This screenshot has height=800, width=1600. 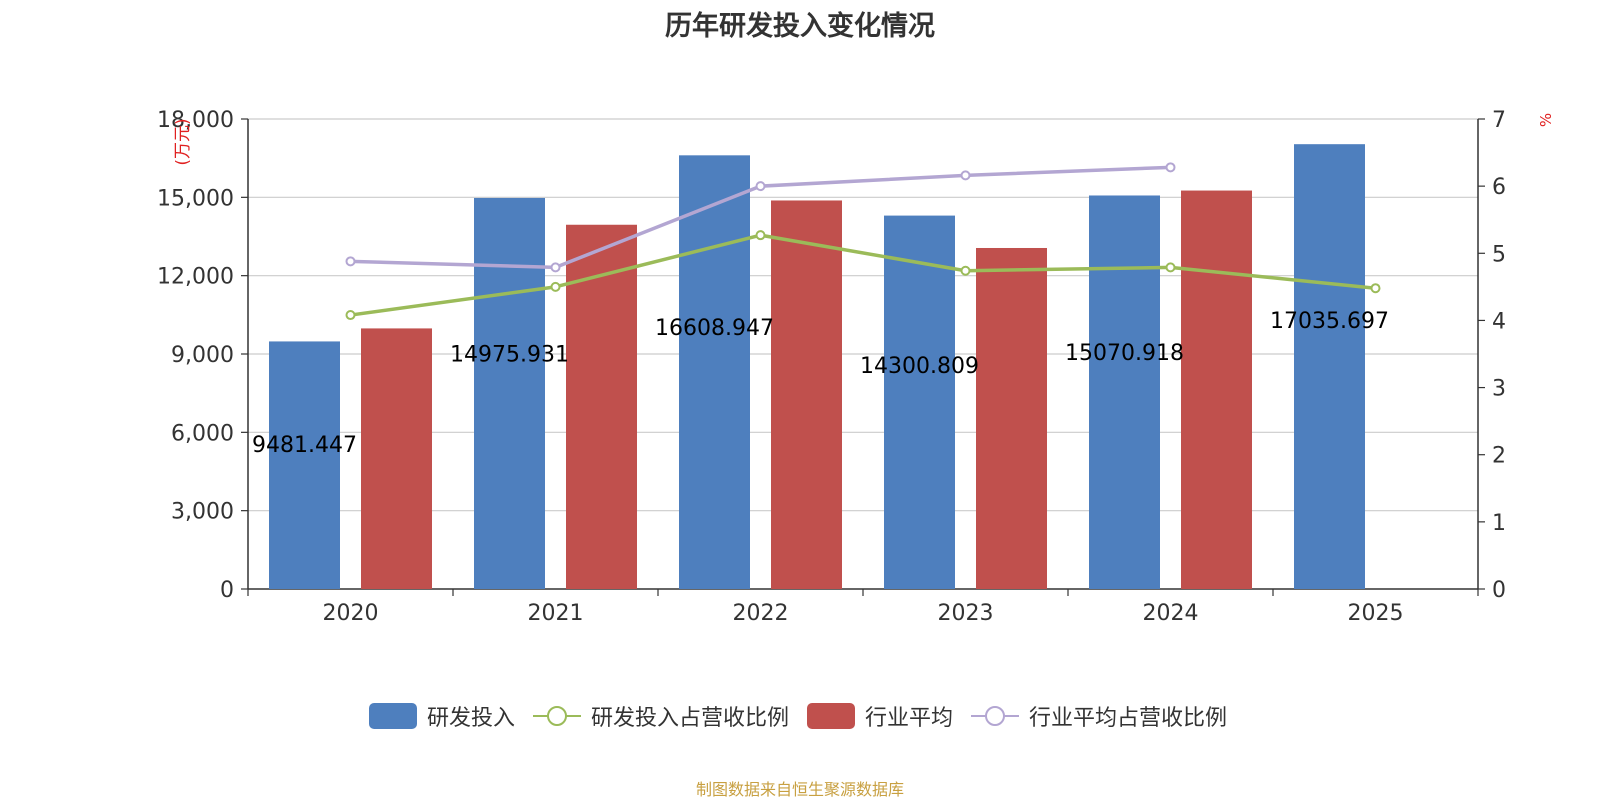 What do you see at coordinates (1128, 718) in the screenshot?
I see `legend-label-industry-ratio: 行业平均占营收比例` at bounding box center [1128, 718].